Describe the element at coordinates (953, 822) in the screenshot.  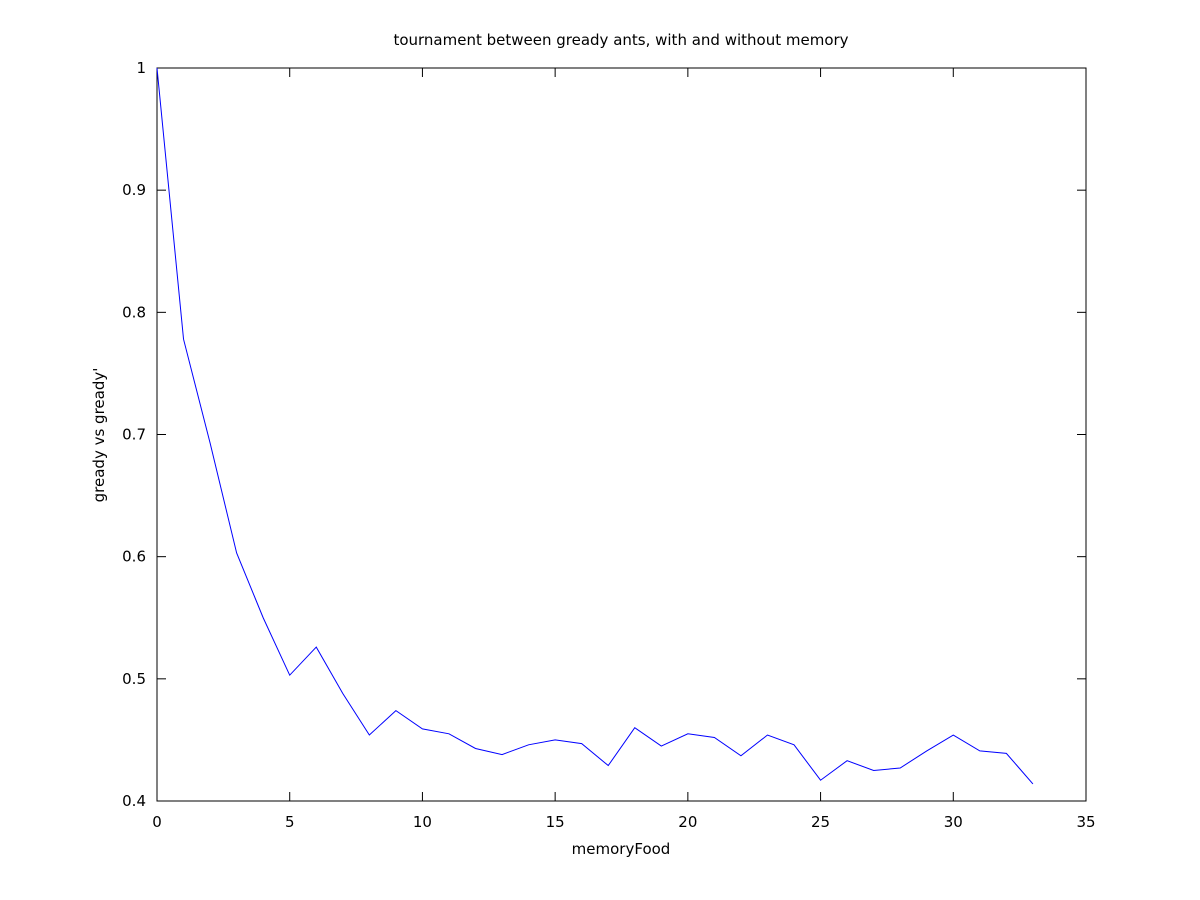
I see `x-tick-label: 30` at that location.